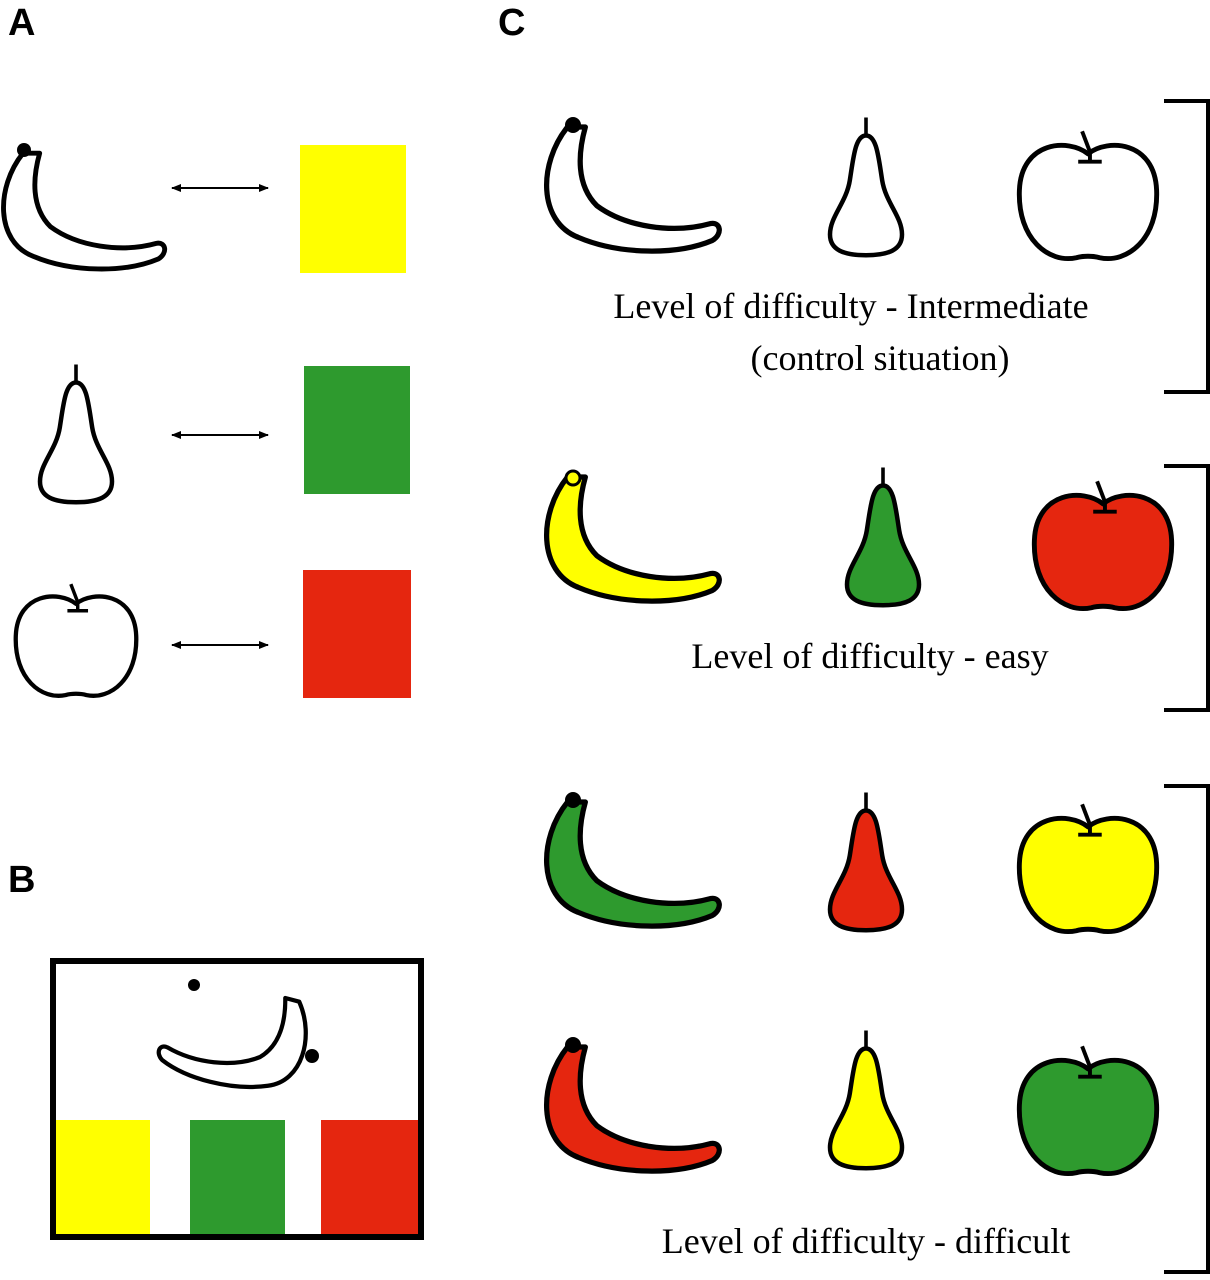 The width and height of the screenshot is (1210, 1280). I want to click on banana-stem-icon, so click(194, 985).